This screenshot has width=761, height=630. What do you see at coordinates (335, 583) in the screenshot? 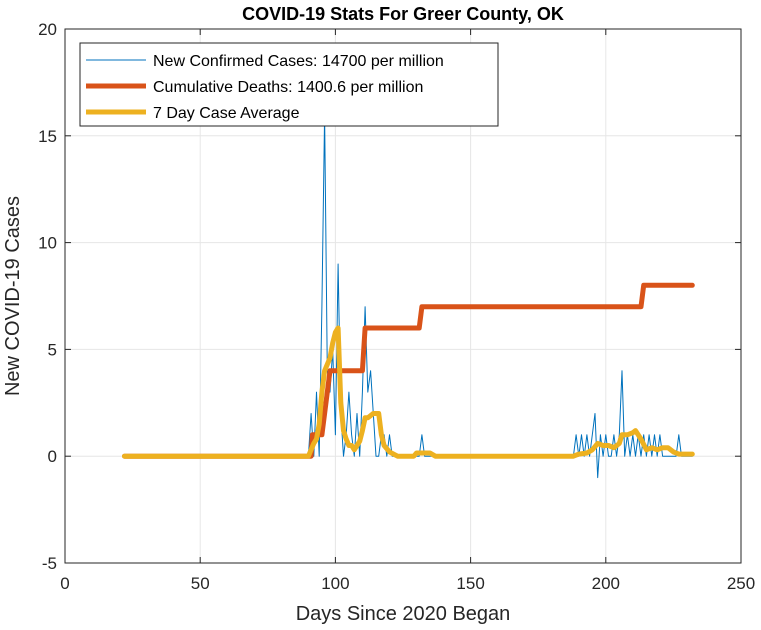
I see `x-tick-label: 100` at bounding box center [335, 583].